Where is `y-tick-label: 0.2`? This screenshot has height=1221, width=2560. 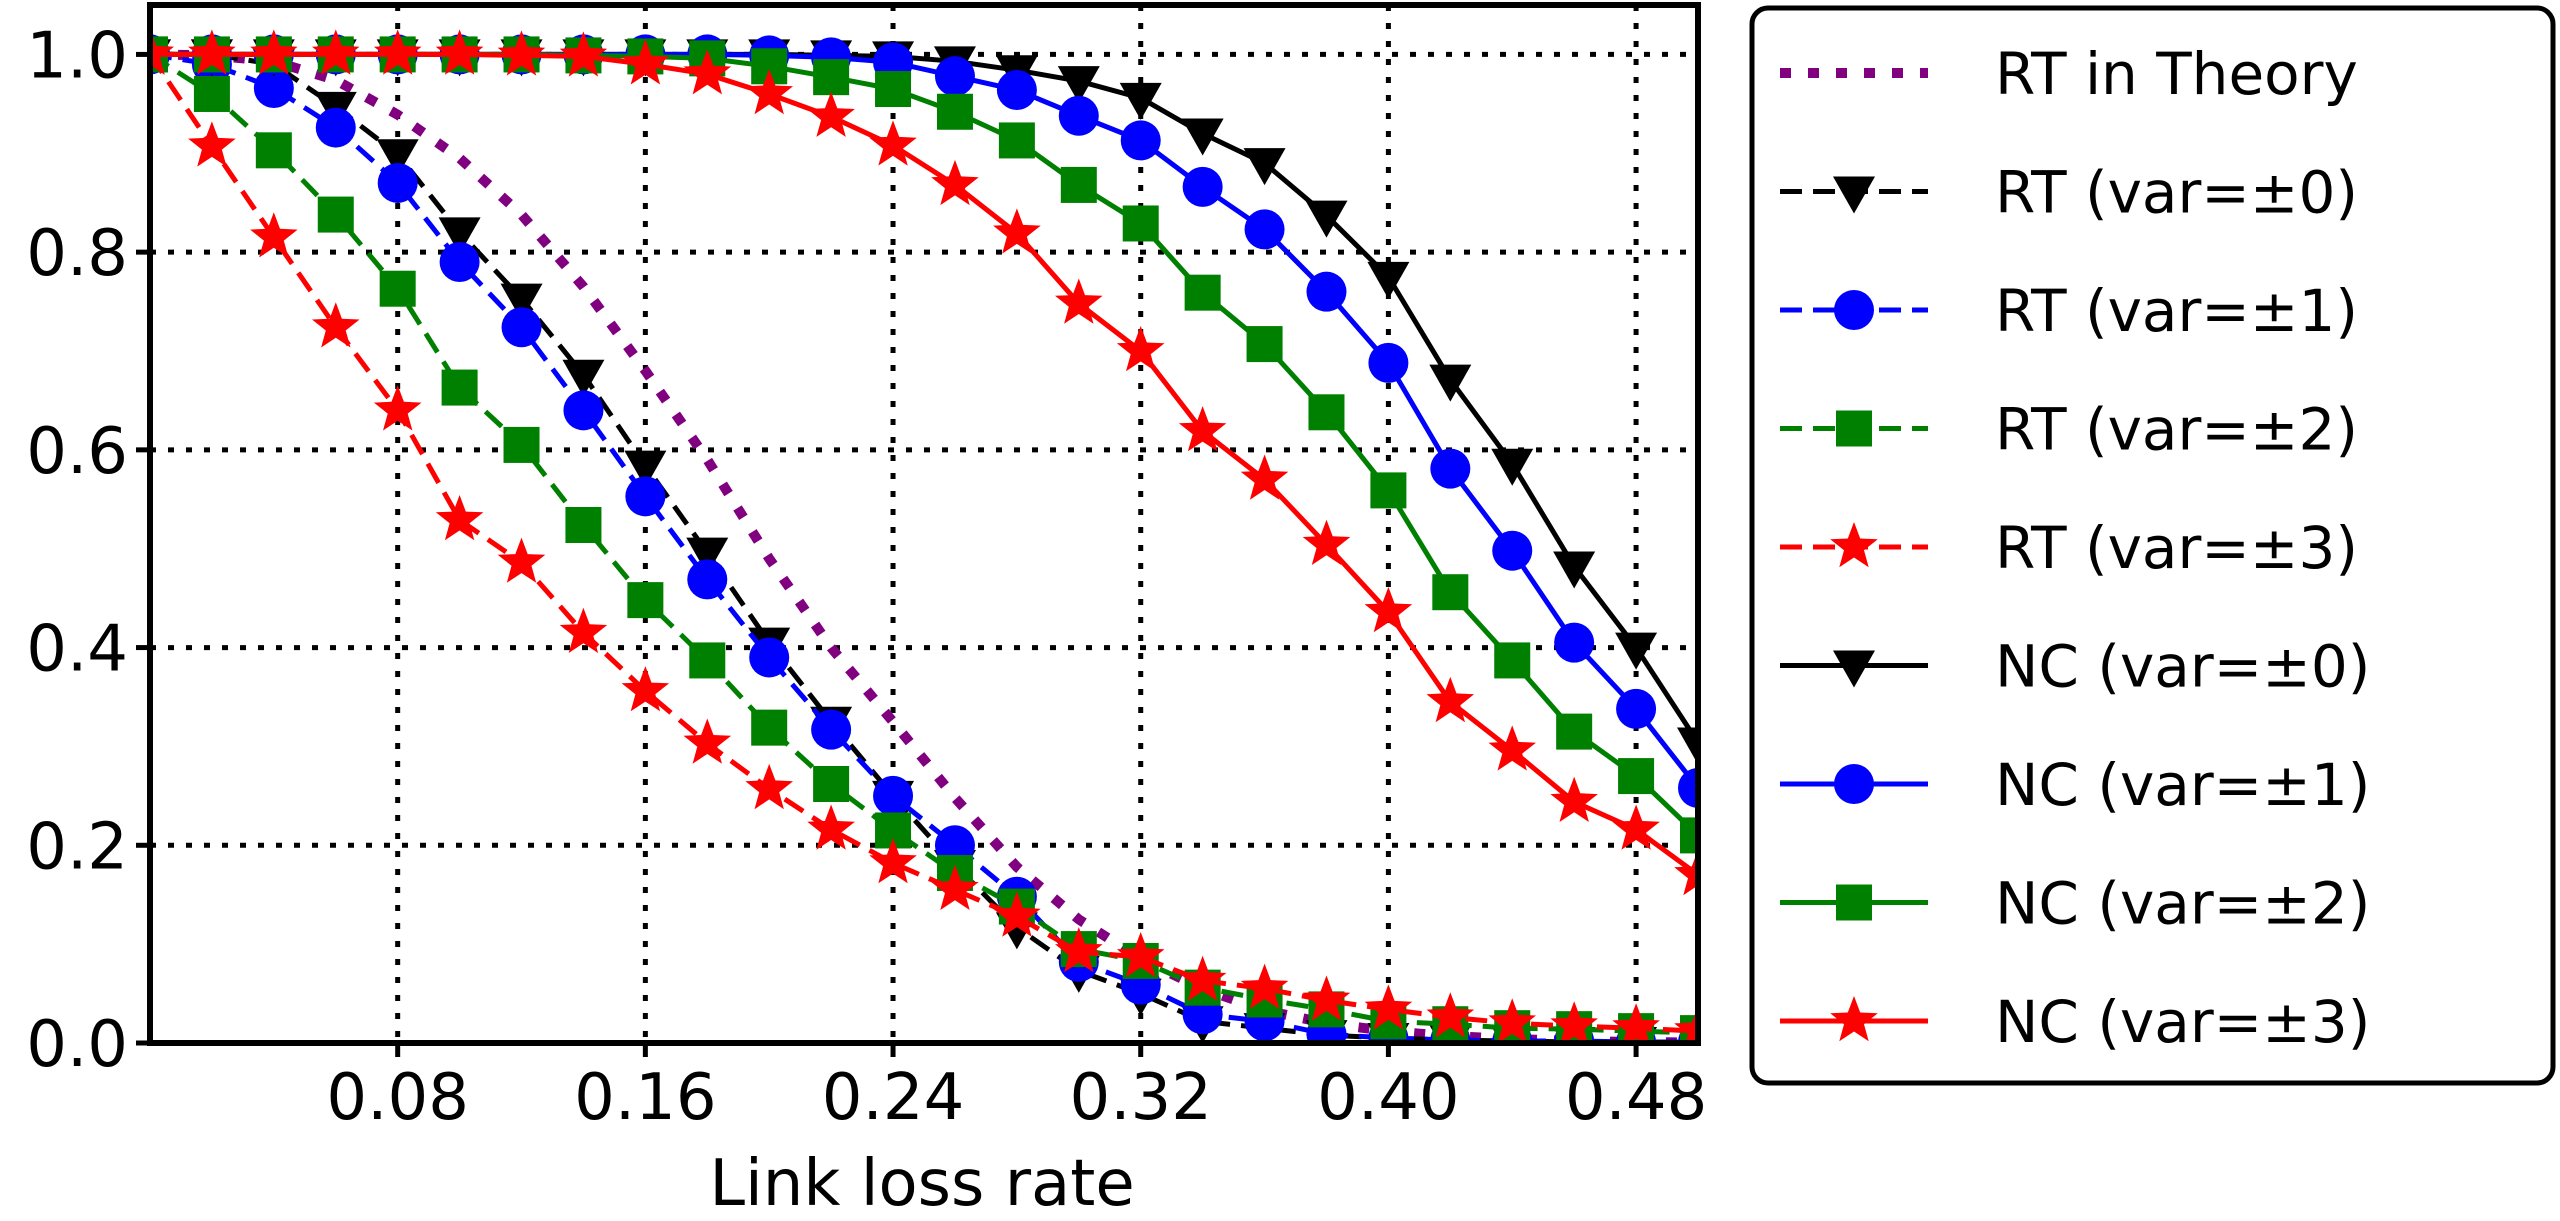
y-tick-label: 0.2 is located at coordinates (77, 847).